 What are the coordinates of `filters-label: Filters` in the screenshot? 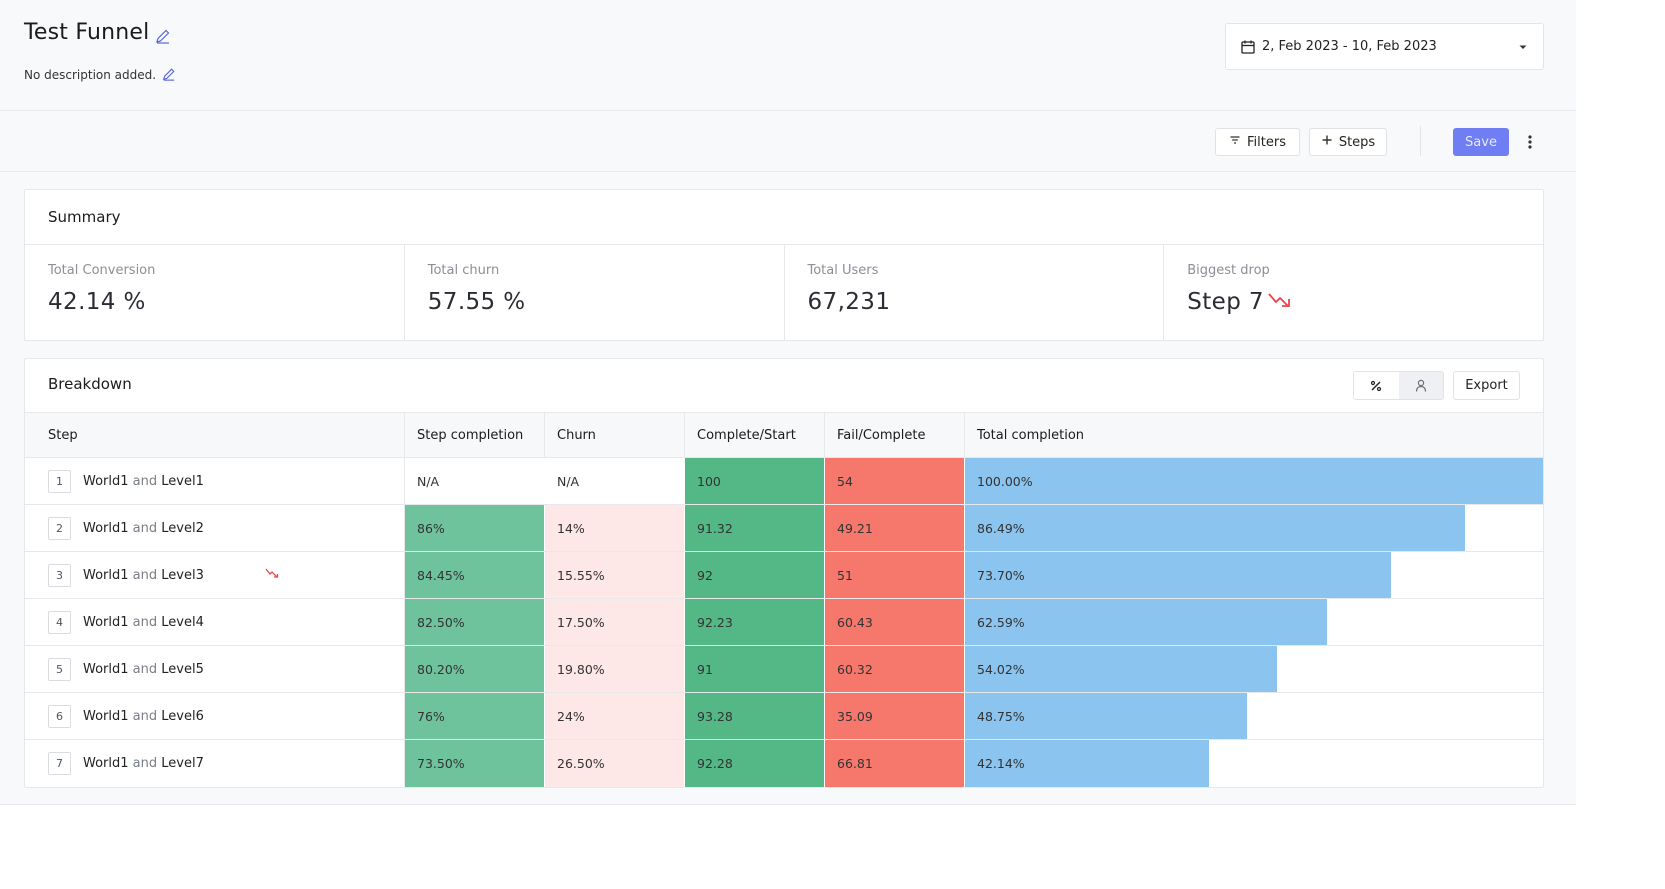 It's located at (1266, 142).